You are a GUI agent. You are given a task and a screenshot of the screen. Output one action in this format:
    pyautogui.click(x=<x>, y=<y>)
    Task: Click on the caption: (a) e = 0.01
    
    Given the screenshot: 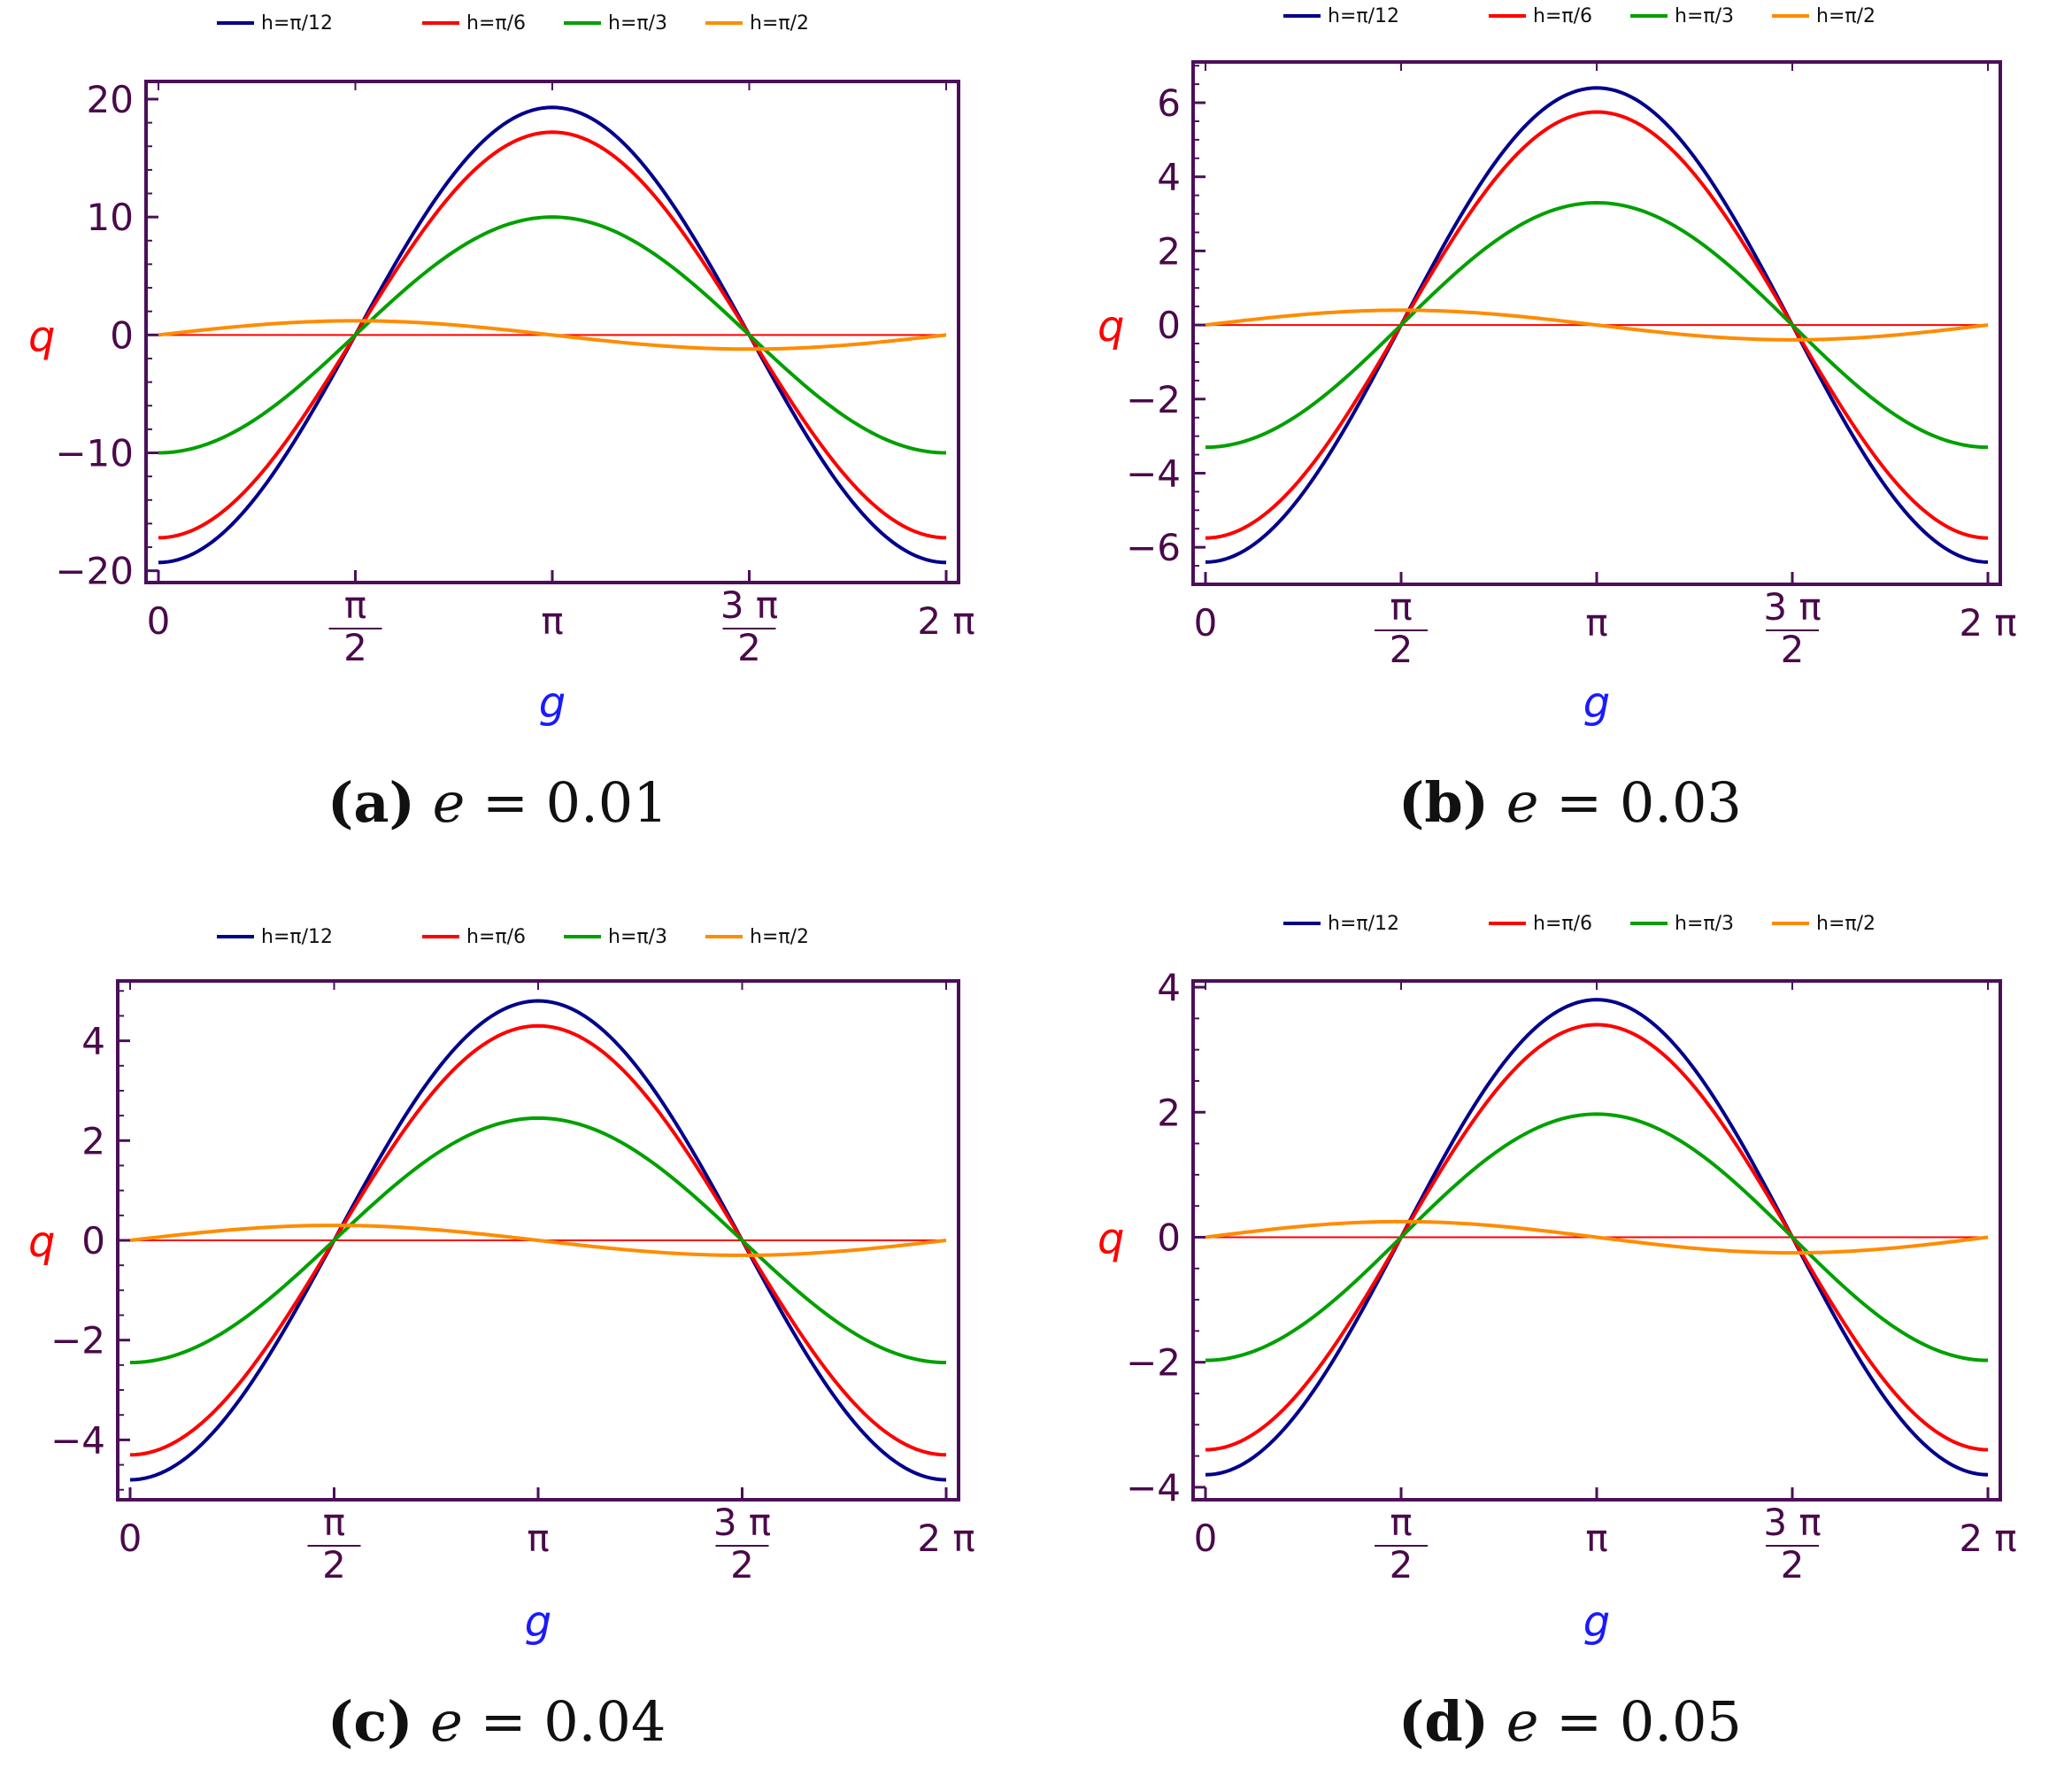 What is the action you would take?
    pyautogui.click(x=497, y=802)
    